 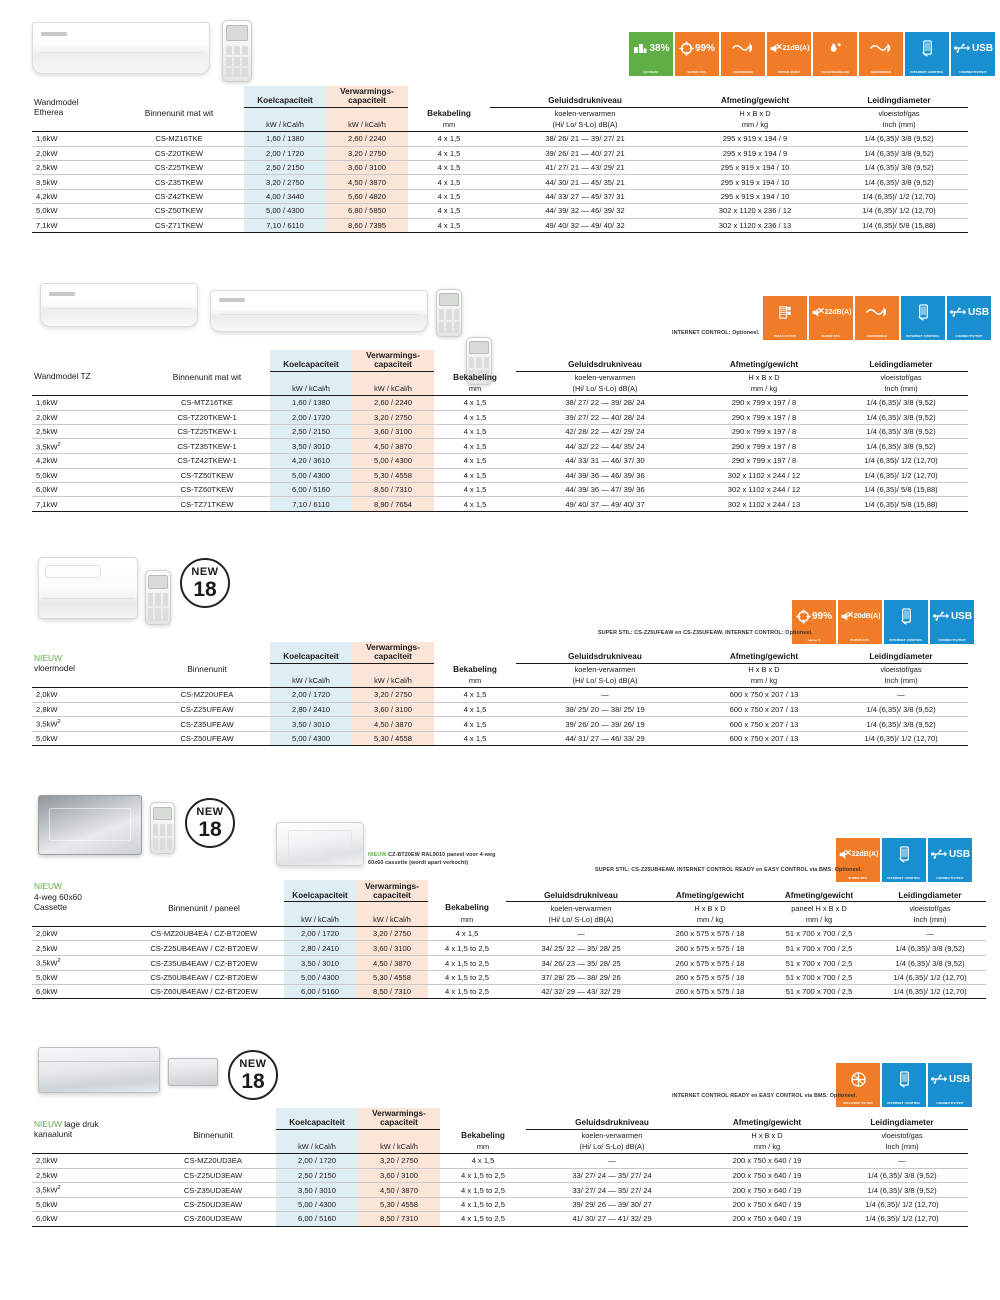 What do you see at coordinates (73, 126) in the screenshot?
I see `unit-empty-model` at bounding box center [73, 126].